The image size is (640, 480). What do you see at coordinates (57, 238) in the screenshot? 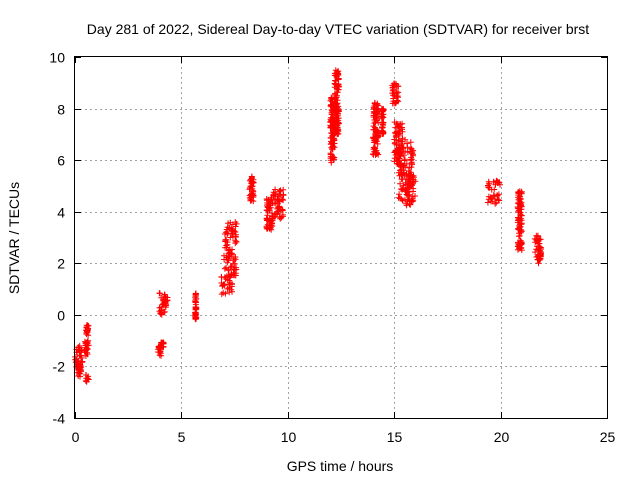
I see `y-tick-labels: -4 -2 0 2 4 6 8 10` at bounding box center [57, 238].